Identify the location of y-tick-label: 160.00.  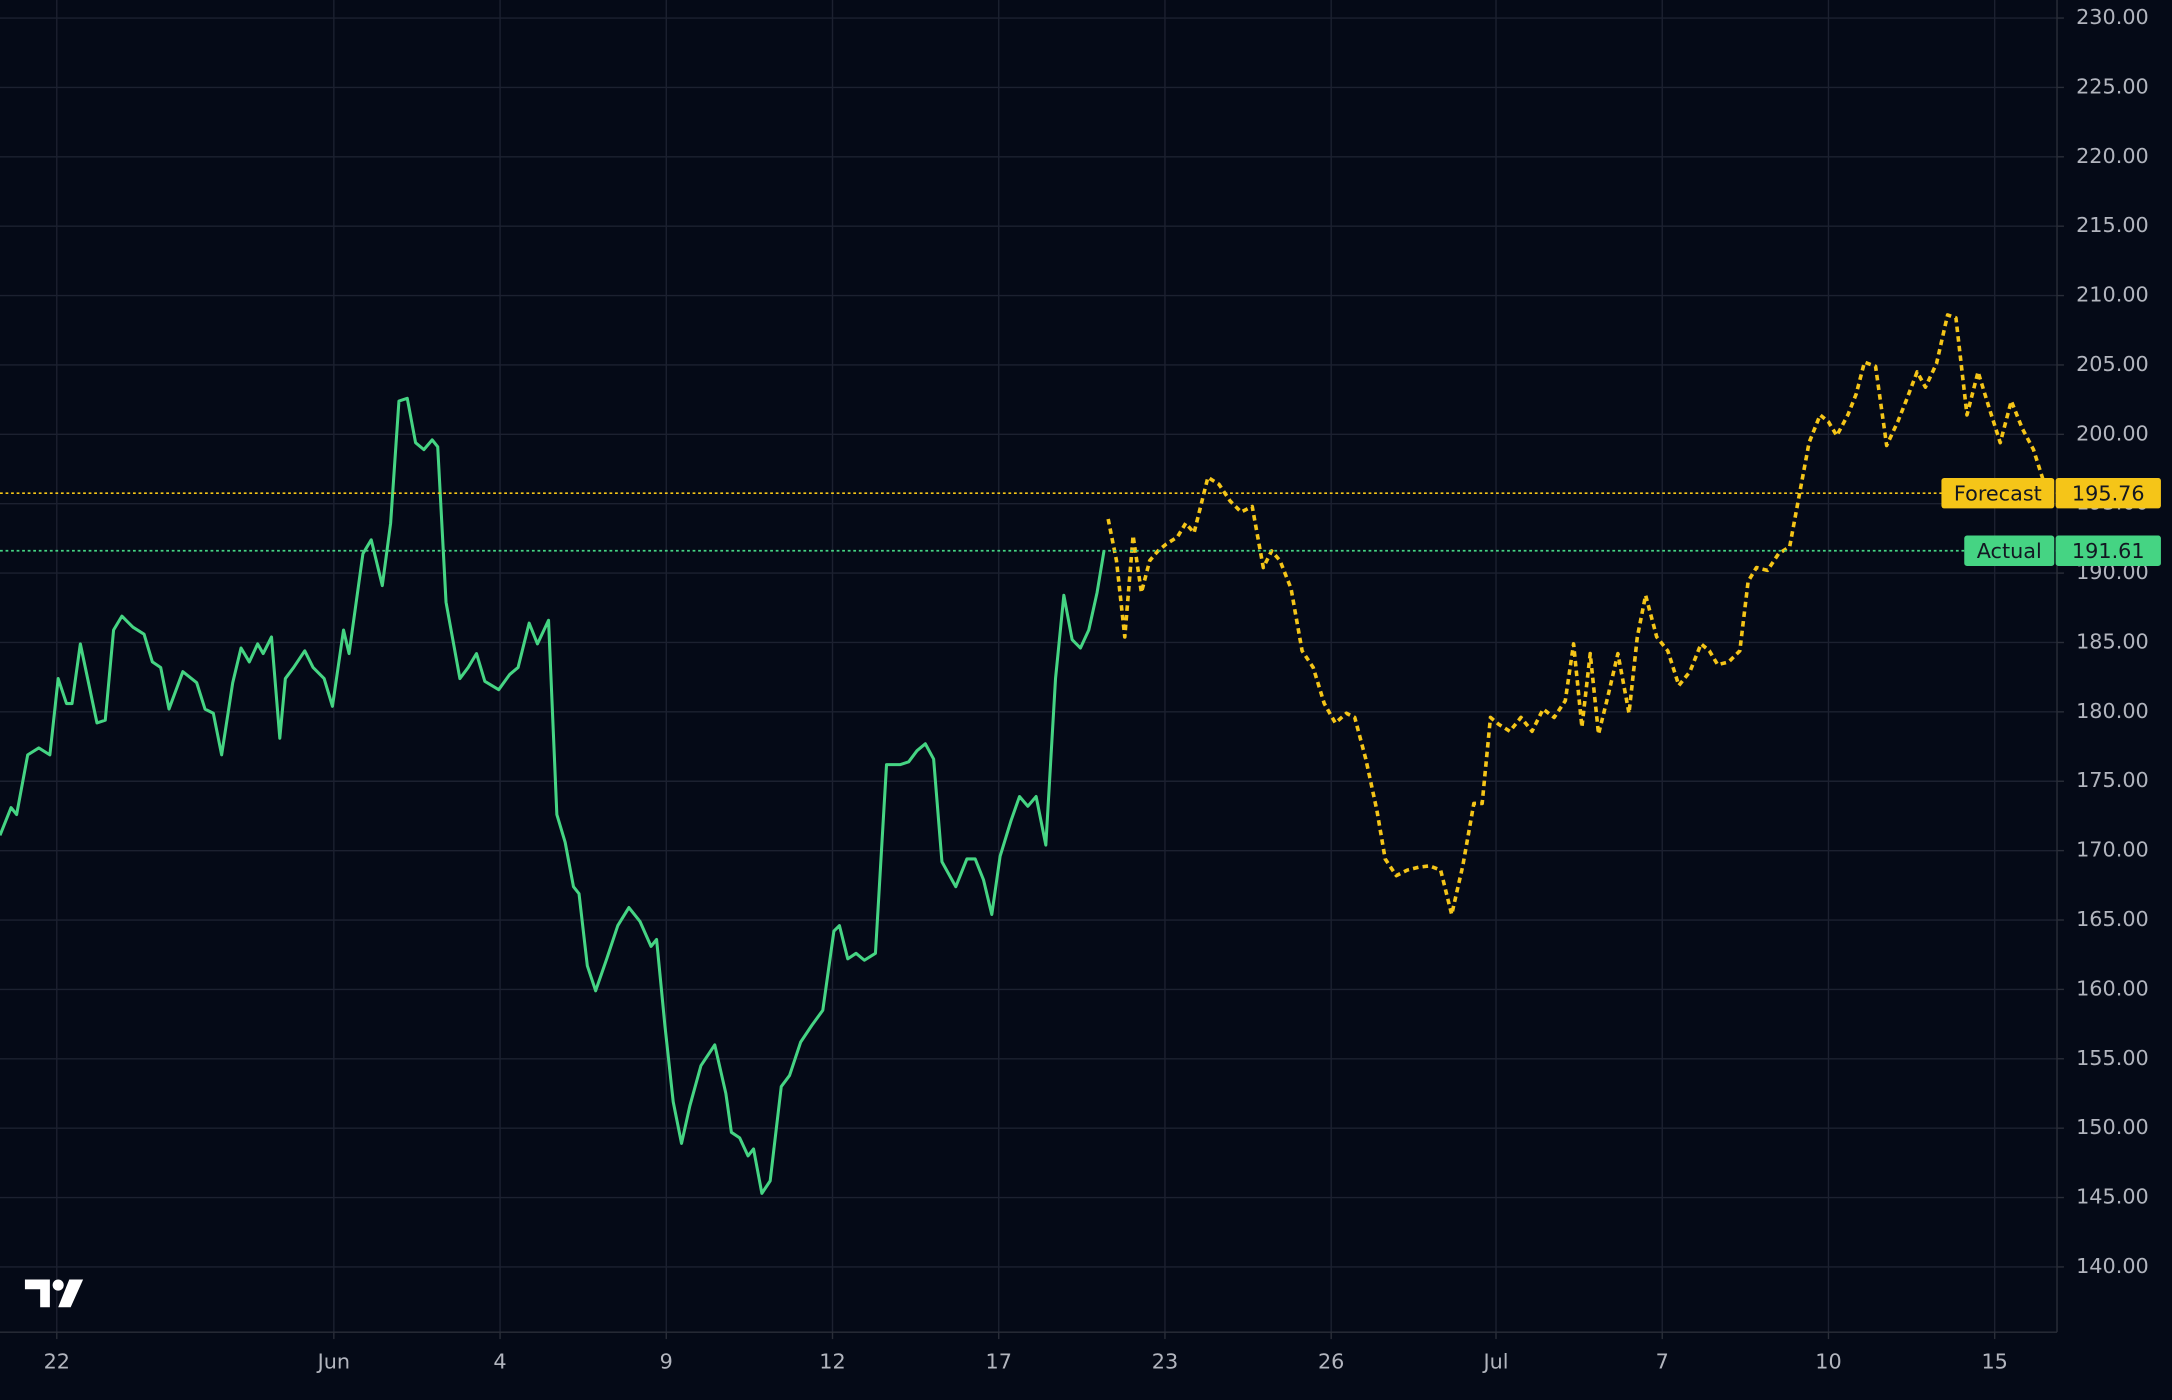
(2112, 988).